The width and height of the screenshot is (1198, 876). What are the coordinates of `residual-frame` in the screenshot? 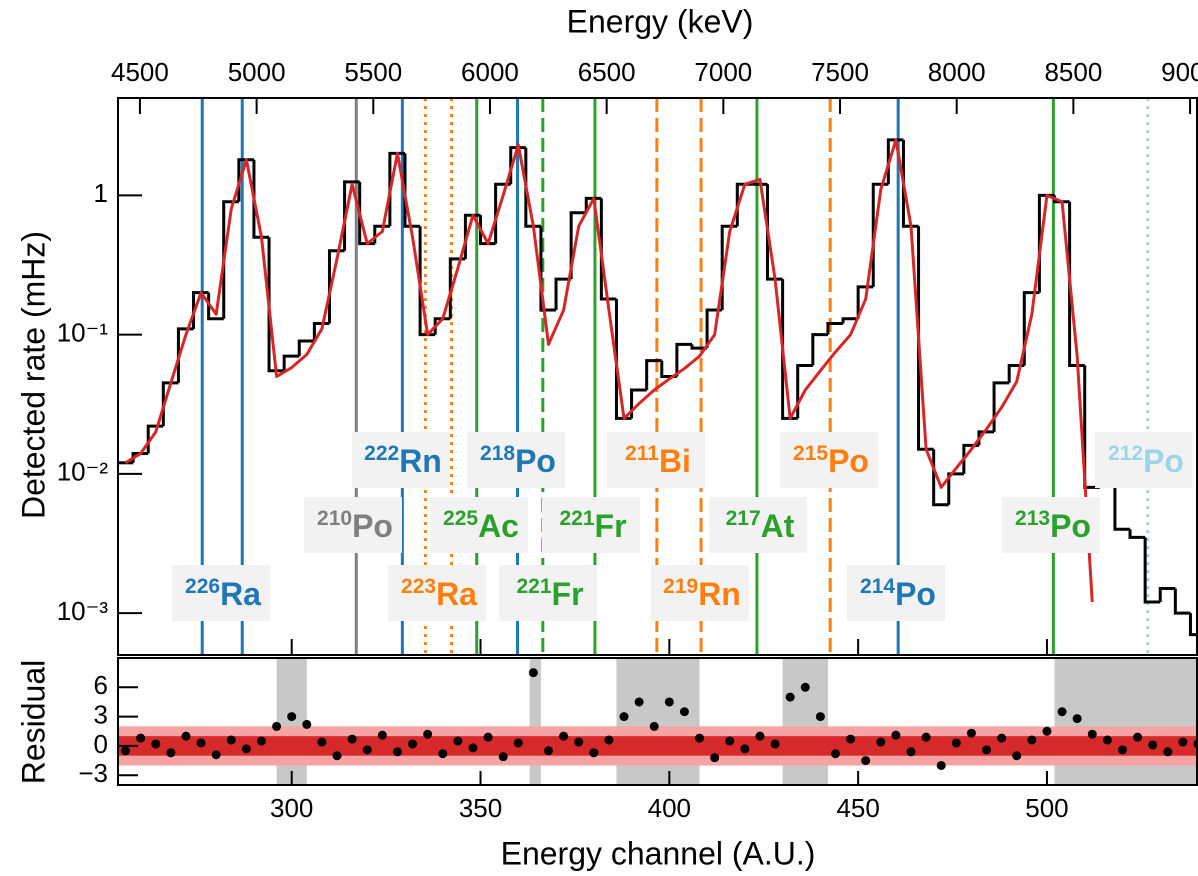 It's located at (657, 721).